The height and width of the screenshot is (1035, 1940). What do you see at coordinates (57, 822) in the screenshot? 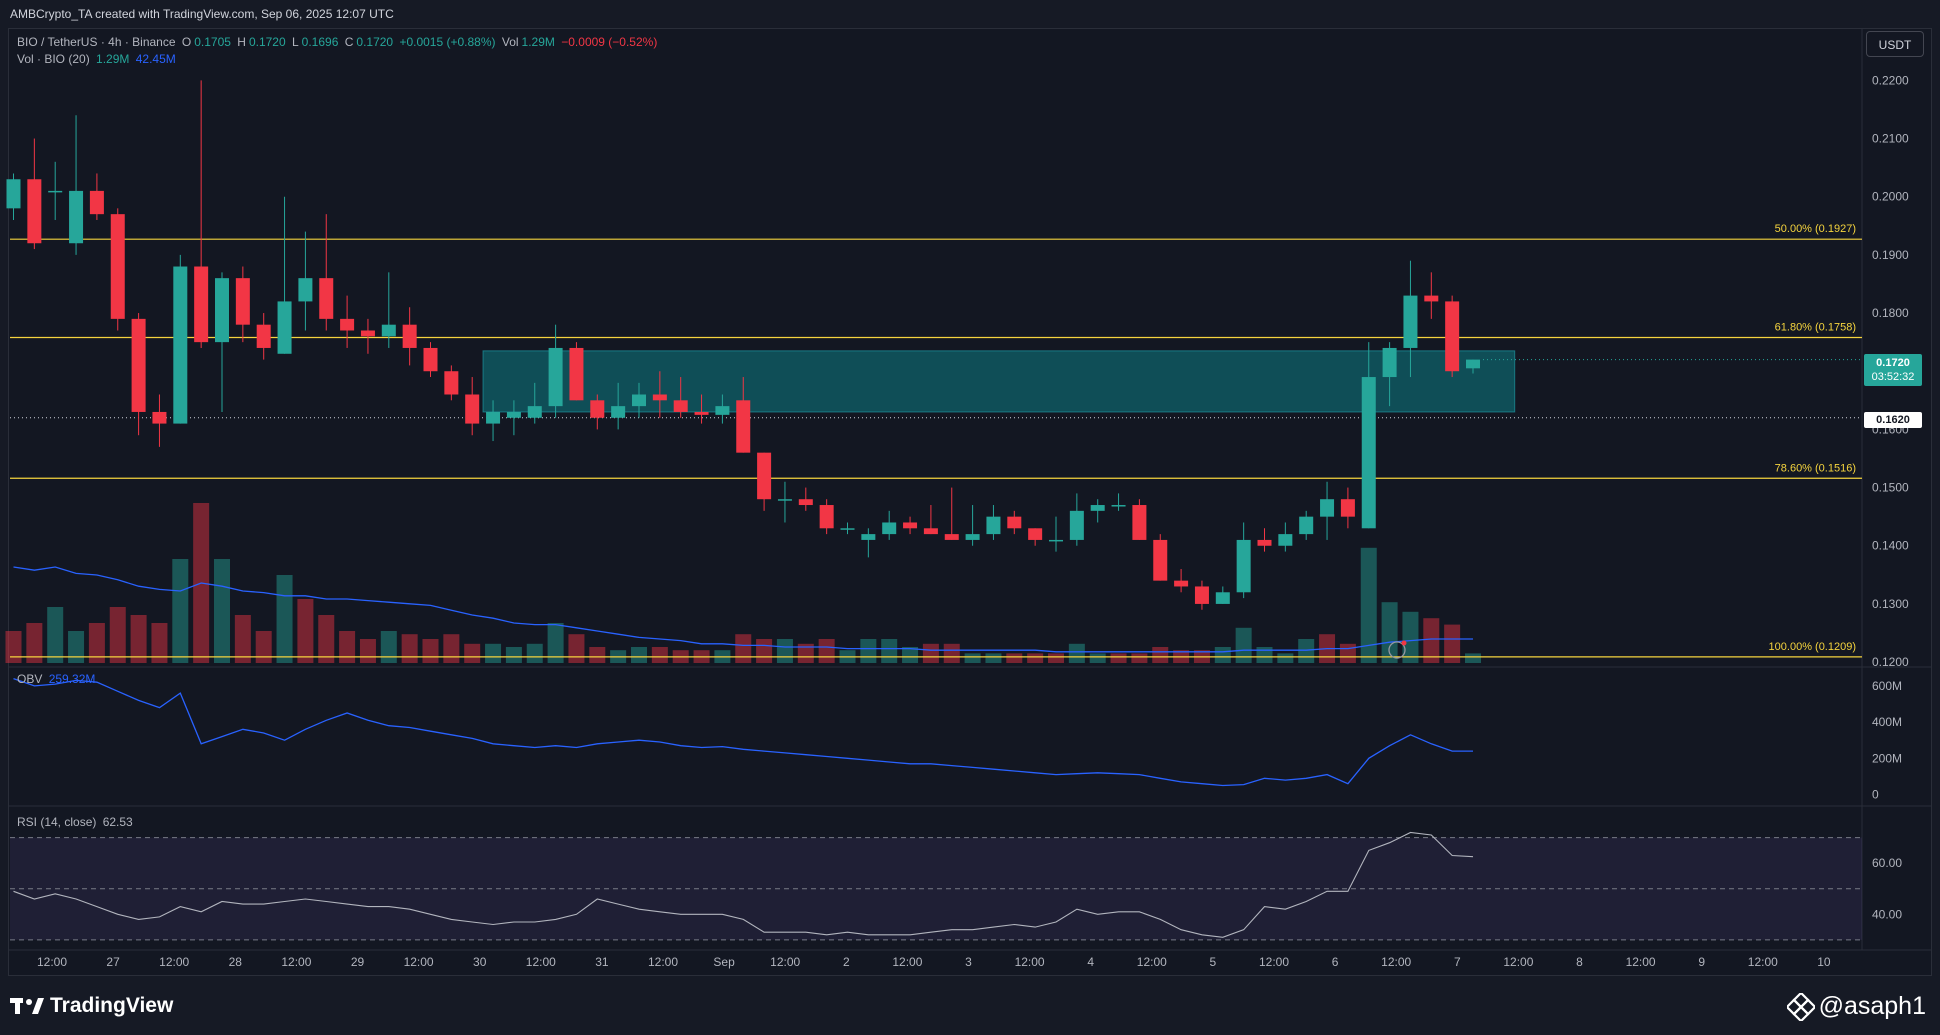
I see `rsi-label: RSI (14, close)` at bounding box center [57, 822].